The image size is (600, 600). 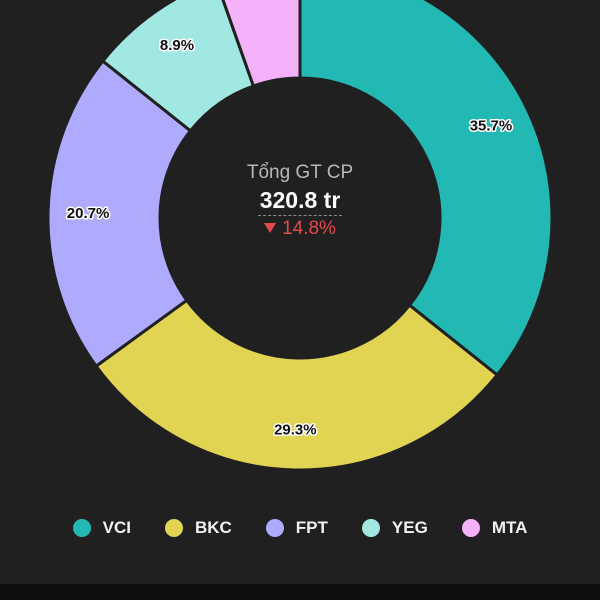 What do you see at coordinates (300, 592) in the screenshot?
I see `bottom-bar` at bounding box center [300, 592].